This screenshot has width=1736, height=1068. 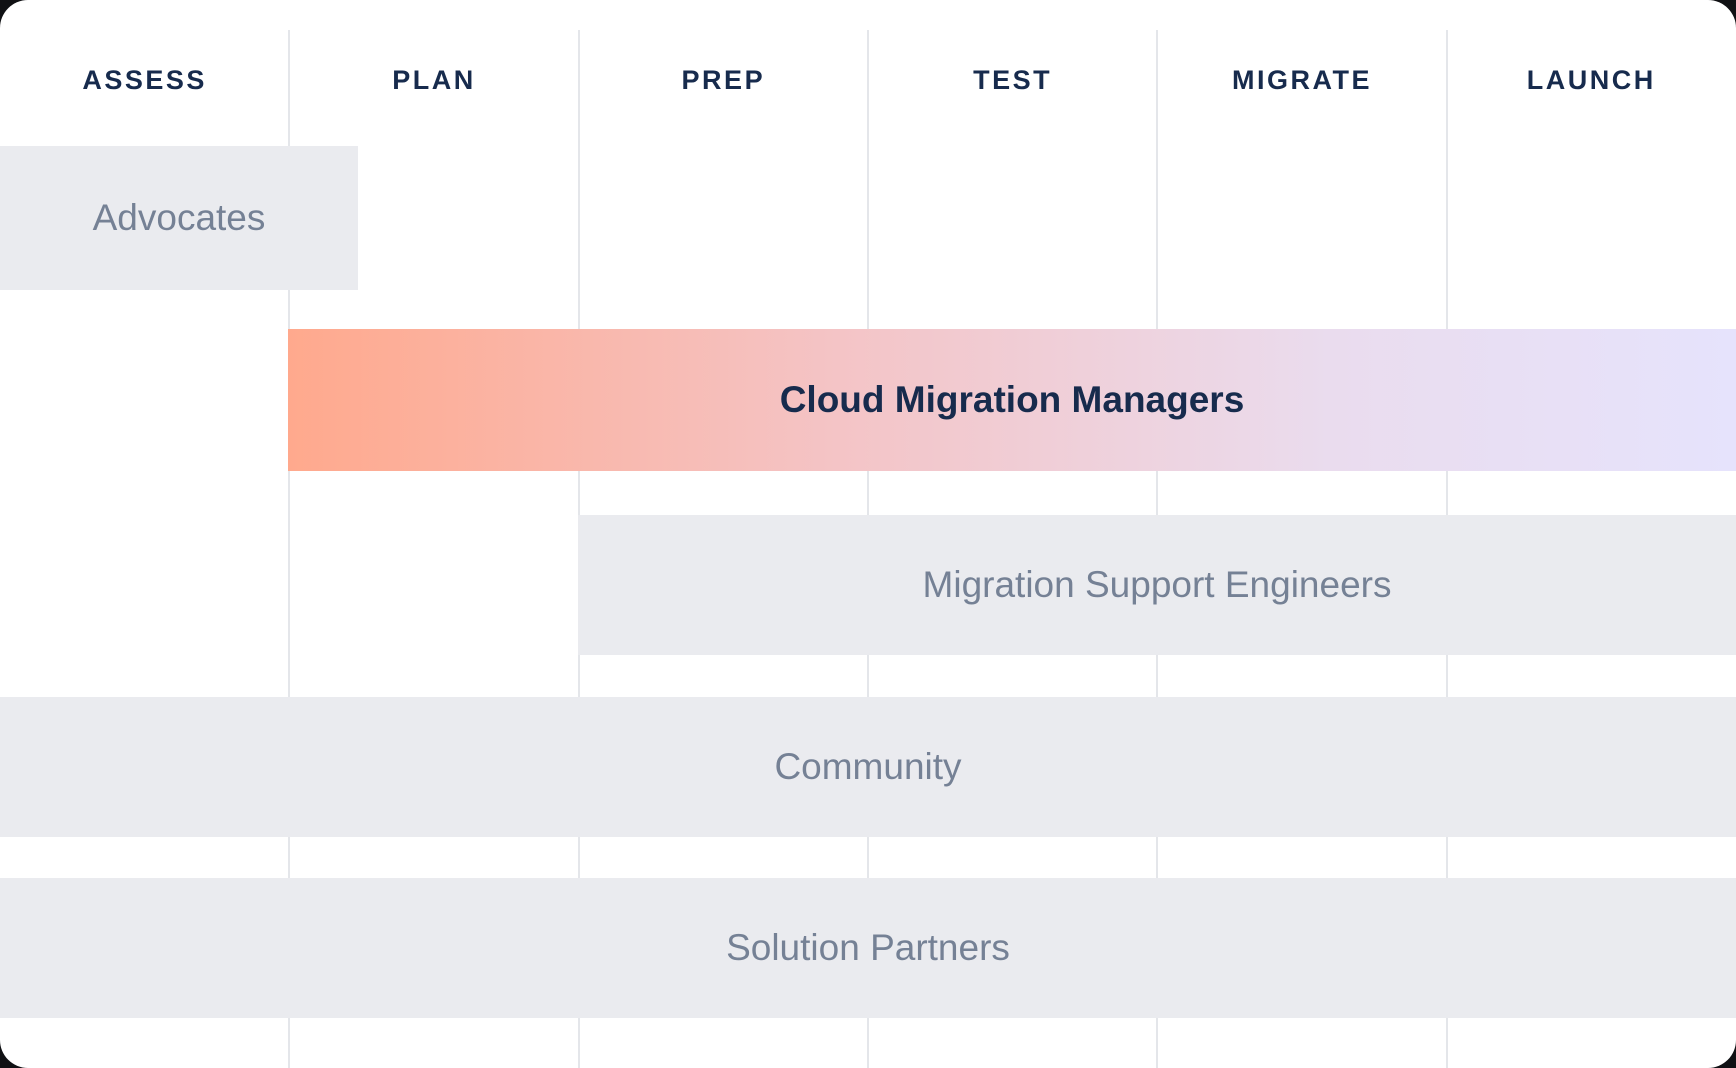 I want to click on resource-bar-community: Community, so click(x=868, y=767).